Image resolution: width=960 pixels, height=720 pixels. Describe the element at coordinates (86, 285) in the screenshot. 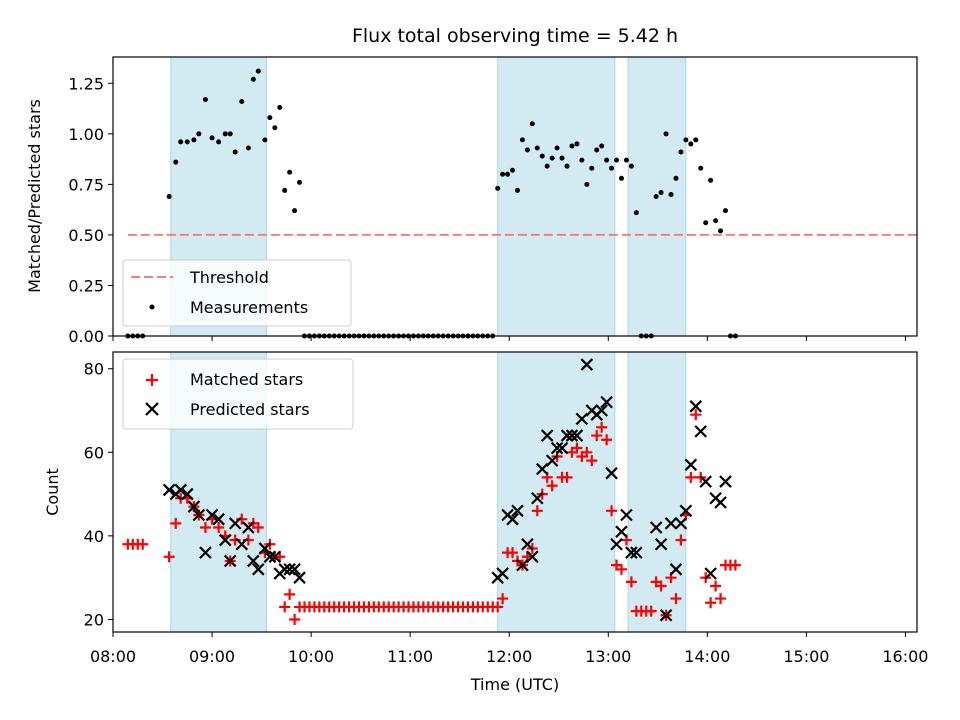

I see `y-tick-label: 0.25` at that location.